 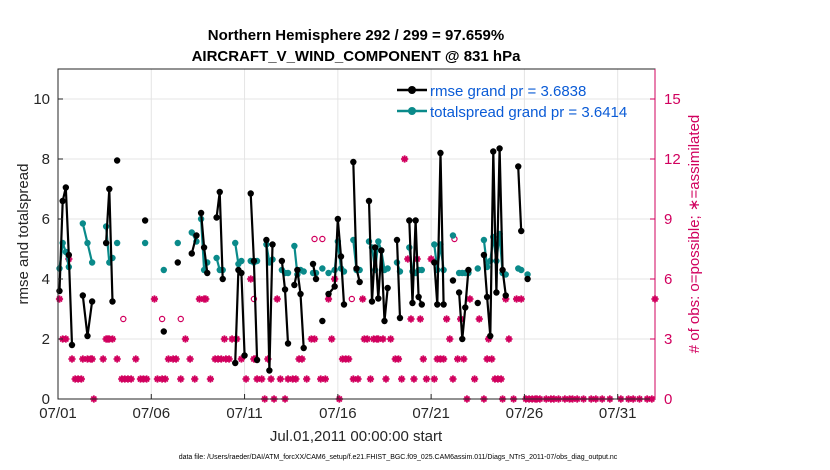 I want to click on legend-spread-marker, so click(x=412, y=111).